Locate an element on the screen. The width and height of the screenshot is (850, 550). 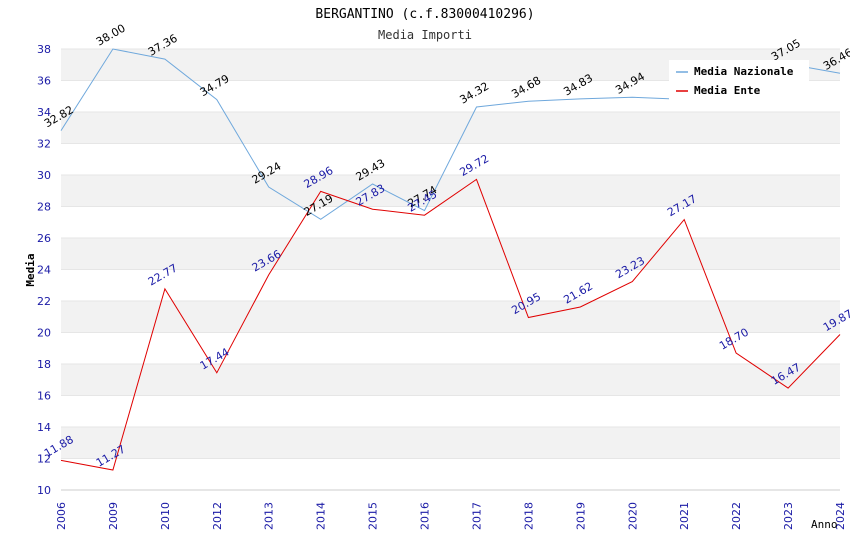
x-tick-label: 2017 is located at coordinates (476, 516).